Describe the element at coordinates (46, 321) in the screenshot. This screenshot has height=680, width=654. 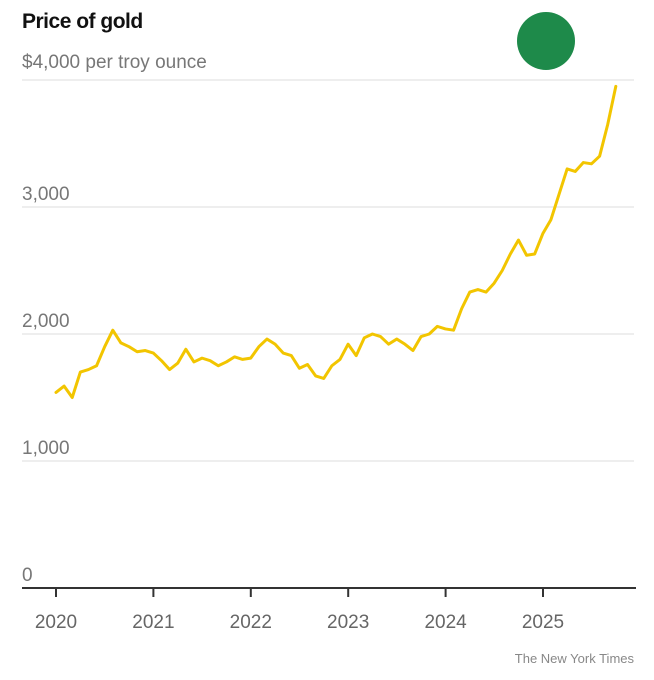
I see `y-tick-label: 2,000` at that location.